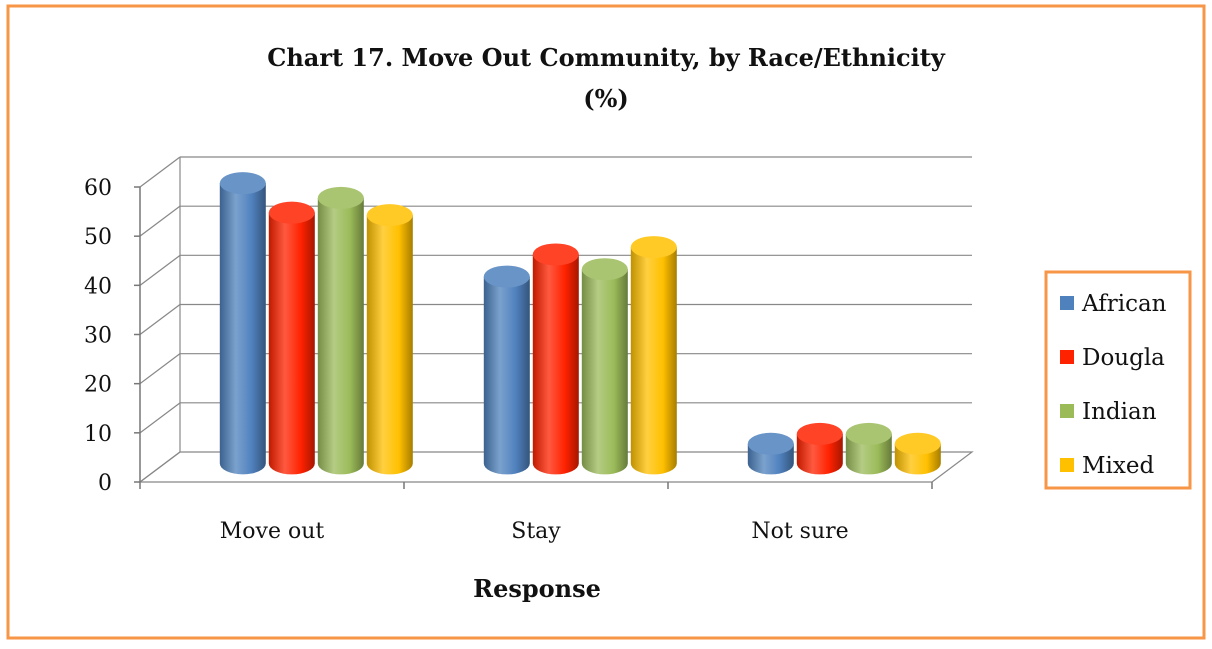  Describe the element at coordinates (105, 483) in the screenshot. I see `y-tick-label: 0` at that location.